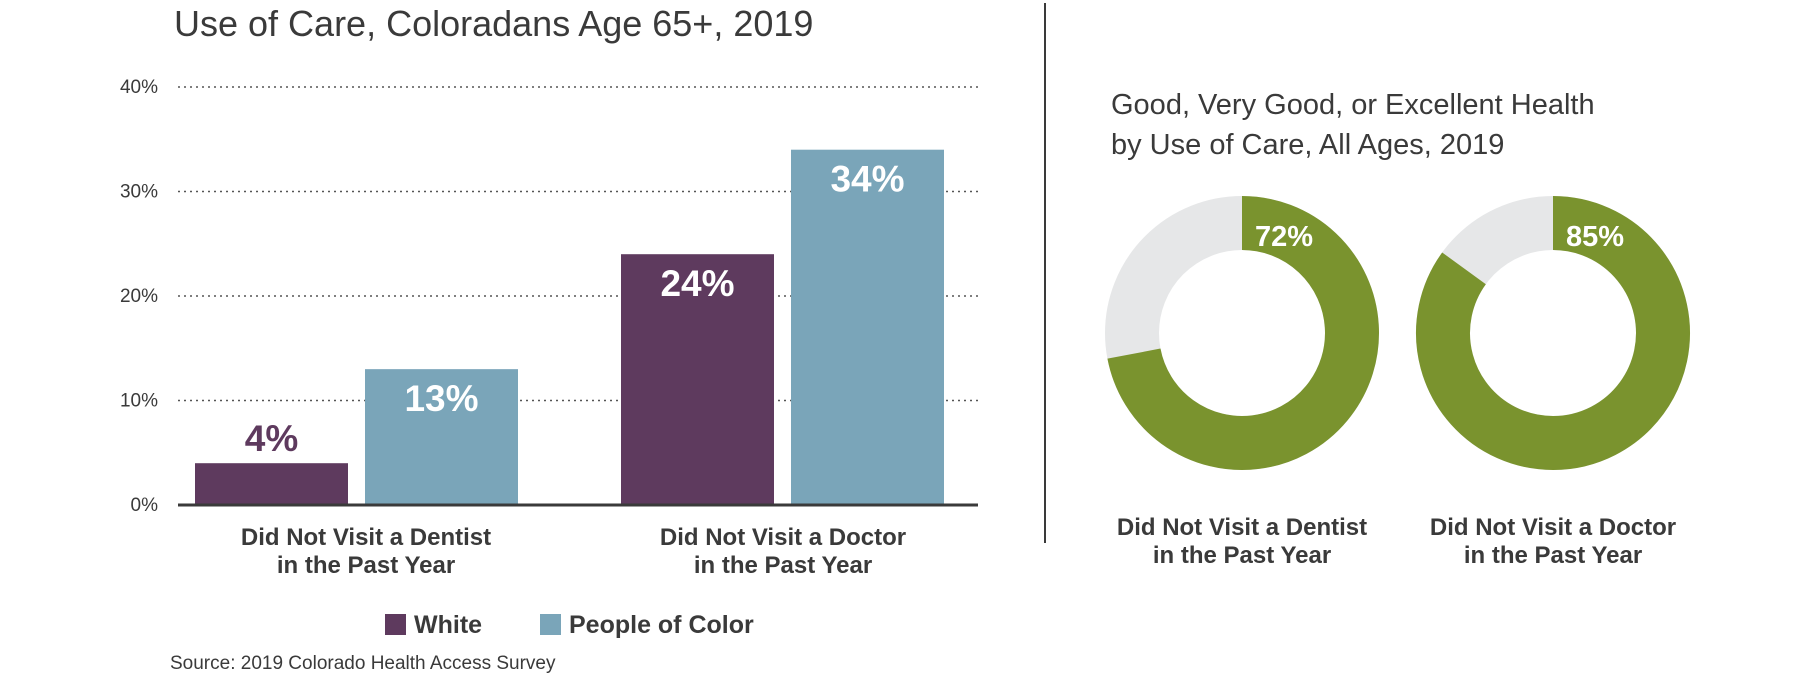  Describe the element at coordinates (783, 537) in the screenshot. I see `x-category-label: Did Not Visit a Doctor` at that location.